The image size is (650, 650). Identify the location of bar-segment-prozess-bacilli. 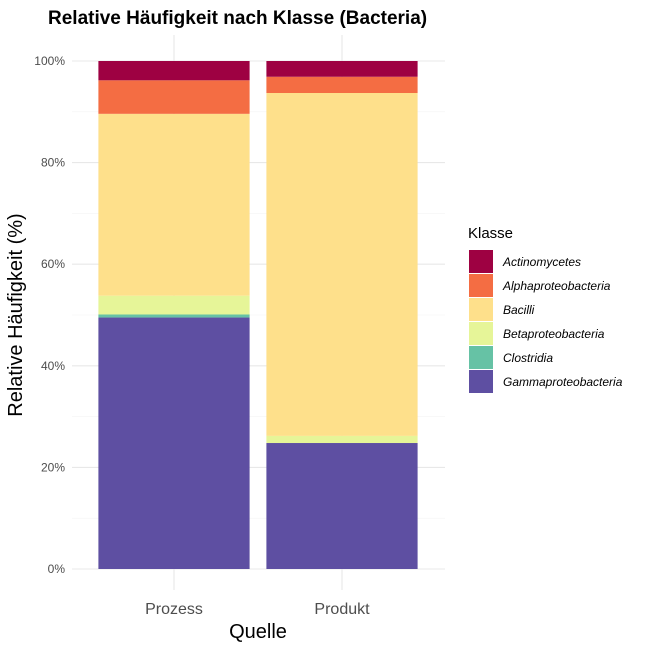
(174, 204).